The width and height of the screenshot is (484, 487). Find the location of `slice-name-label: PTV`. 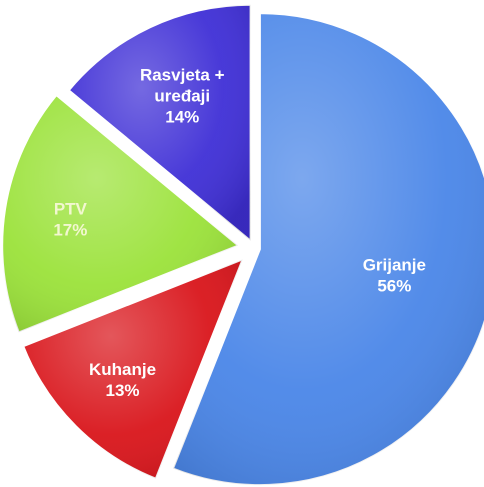

slice-name-label: PTV is located at coordinates (71, 208).